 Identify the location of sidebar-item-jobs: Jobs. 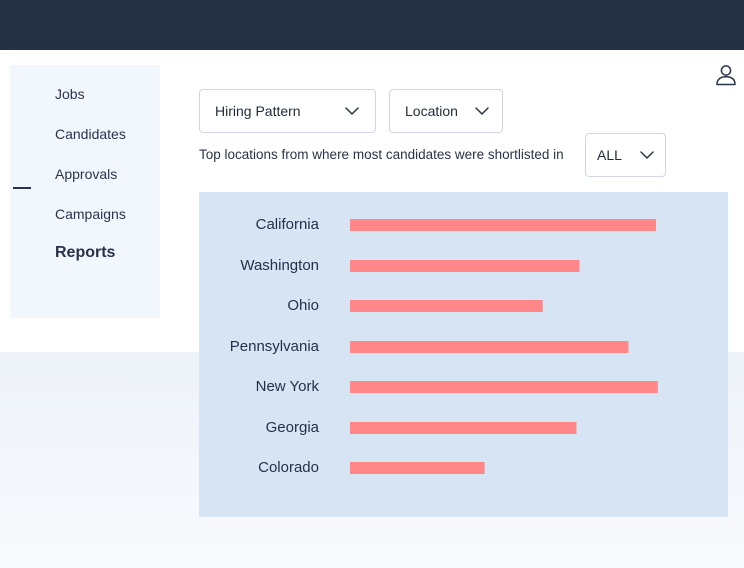
(70, 94).